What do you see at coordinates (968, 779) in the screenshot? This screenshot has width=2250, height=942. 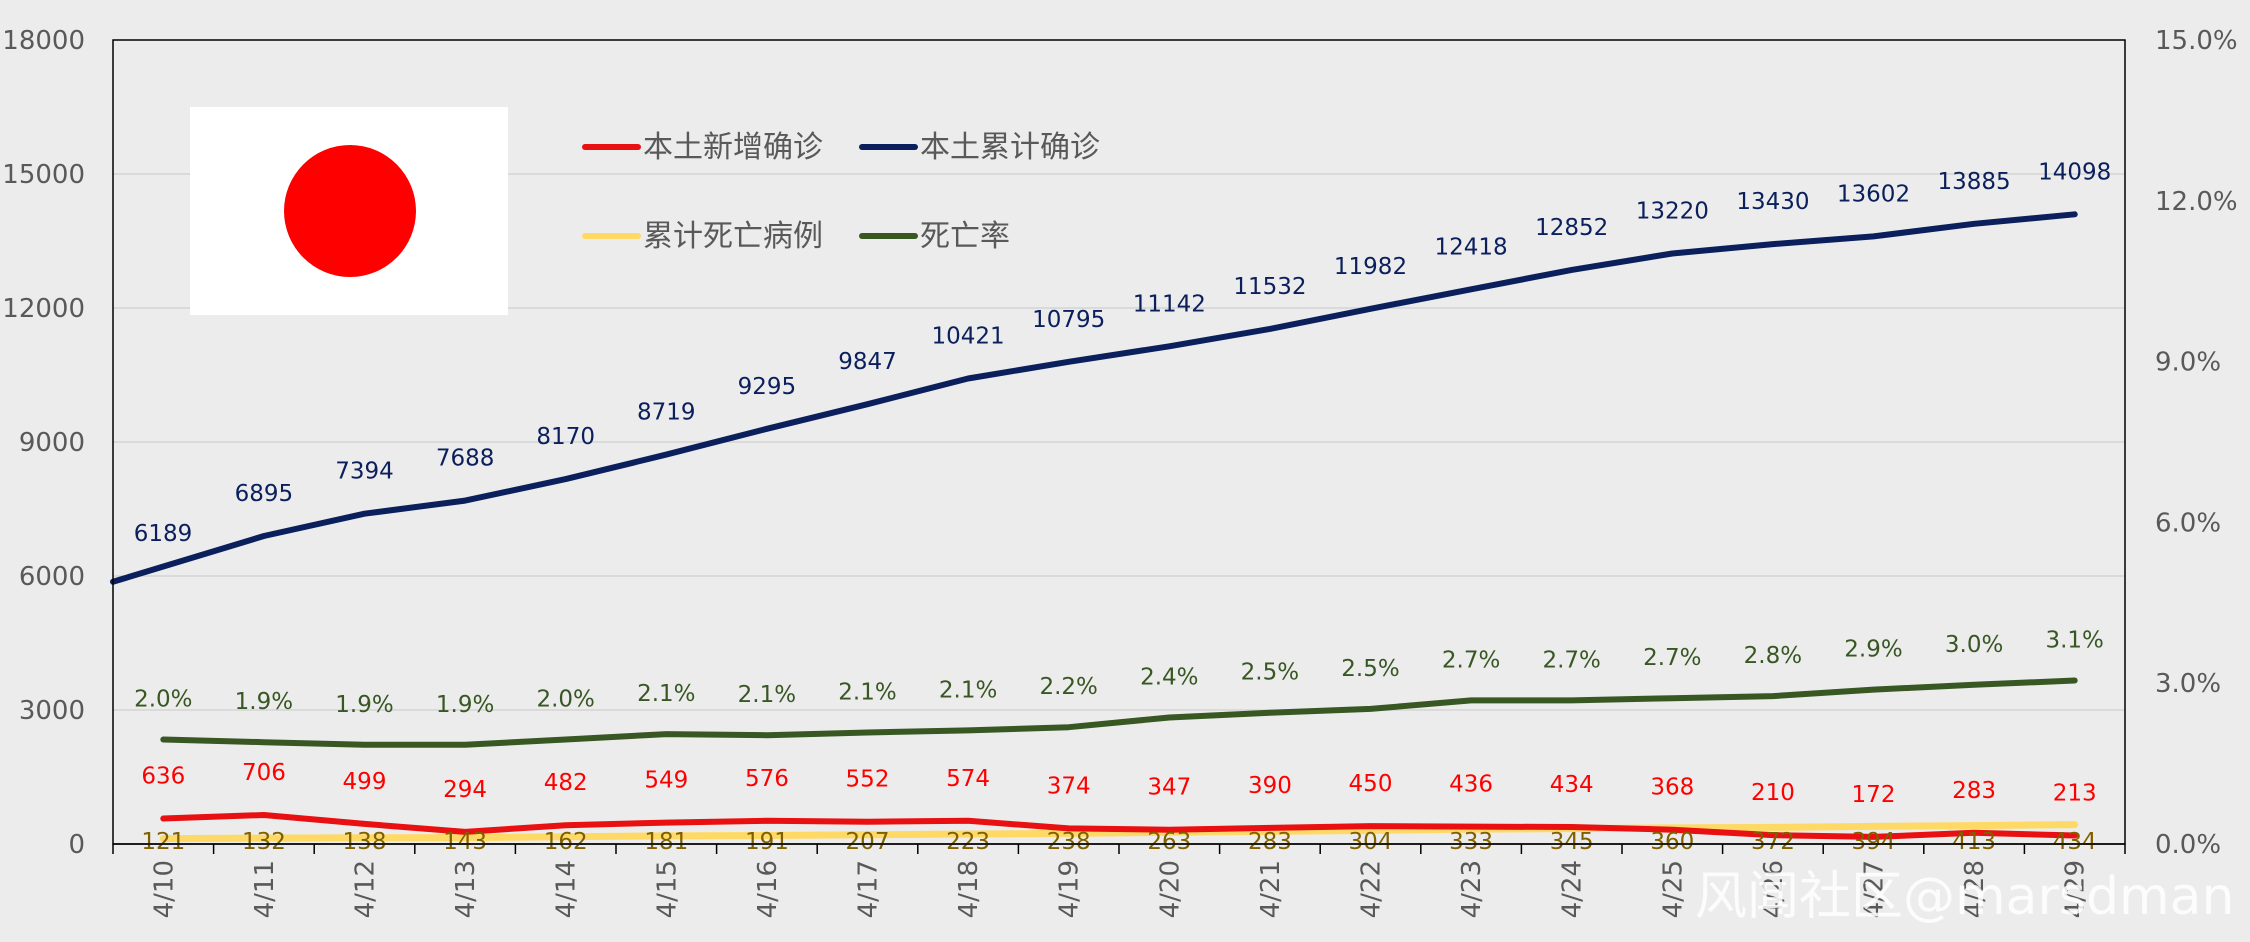 I see `data-label-new: 574` at bounding box center [968, 779].